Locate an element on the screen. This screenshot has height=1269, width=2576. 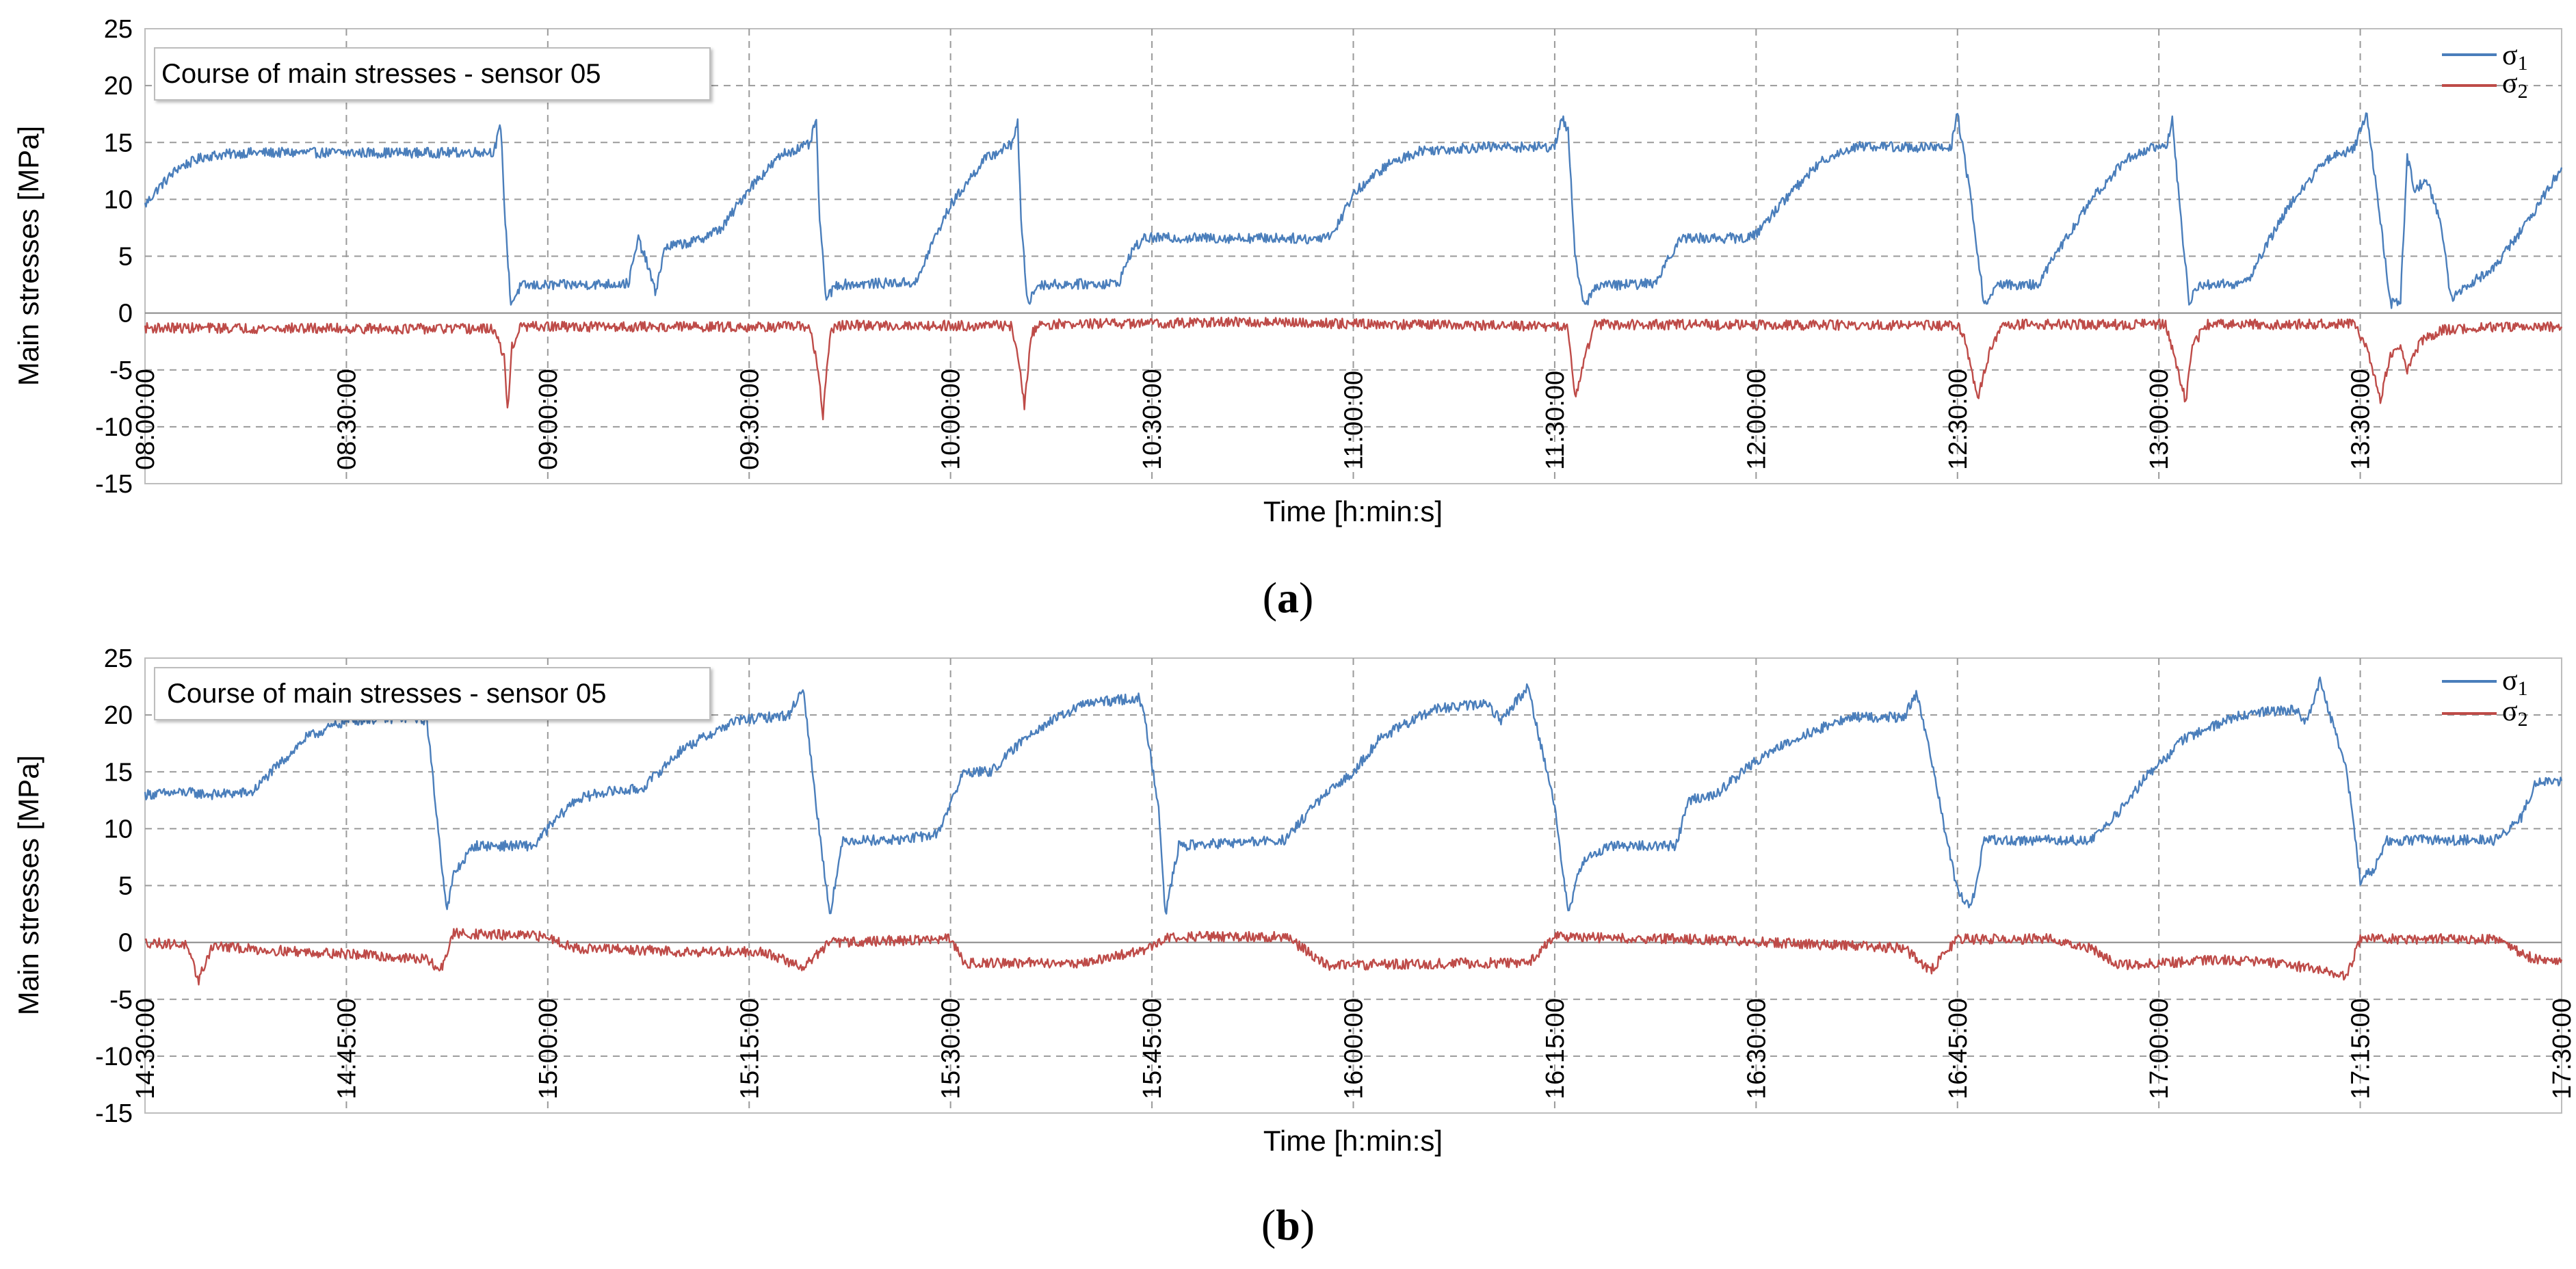
x-tick-label: 13:00:00 is located at coordinates (2159, 419).